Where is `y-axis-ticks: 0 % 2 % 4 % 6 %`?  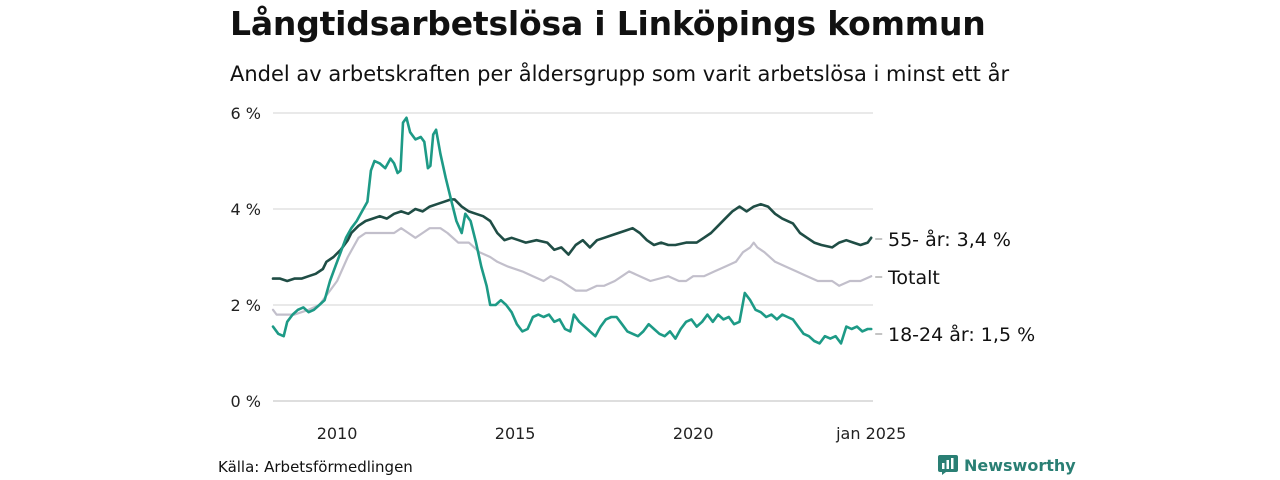
y-axis-ticks: 0 % 2 % 4 % 6 % is located at coordinates (246, 257).